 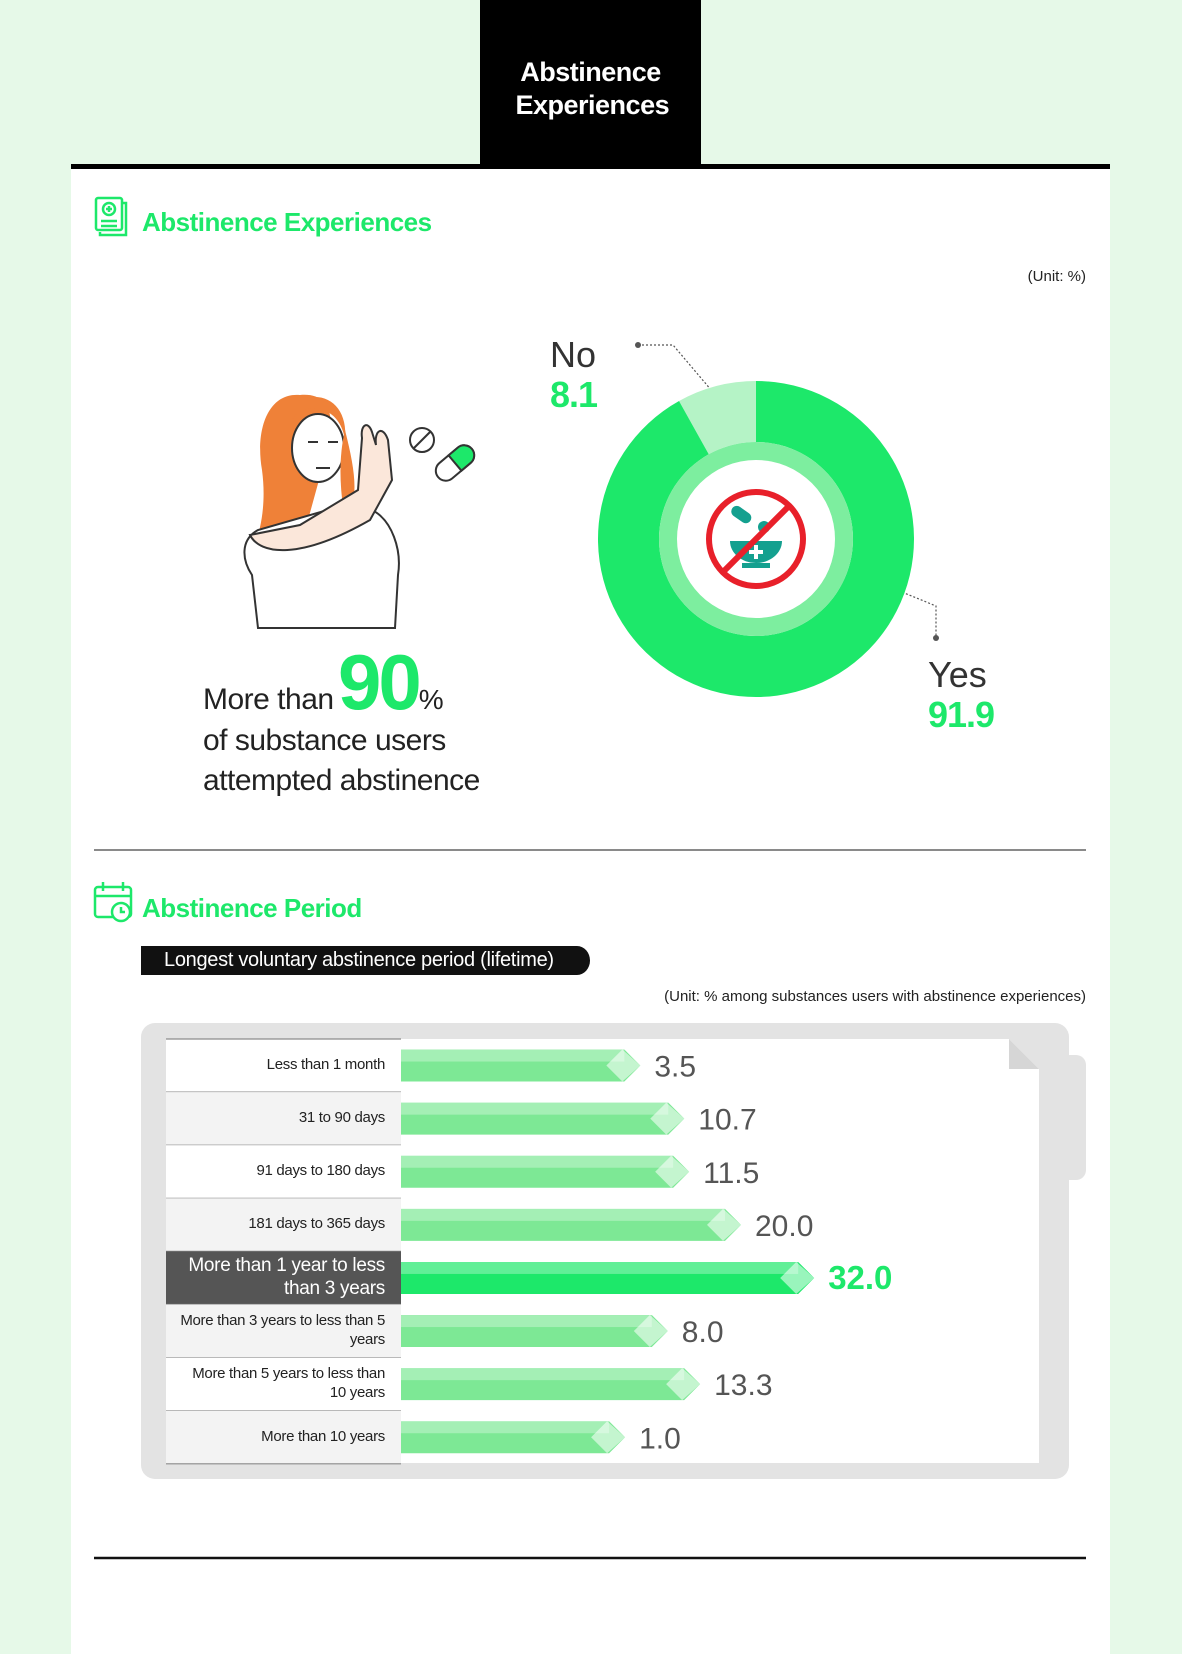 What do you see at coordinates (675, 1067) in the screenshot?
I see `value-label: 3.5` at bounding box center [675, 1067].